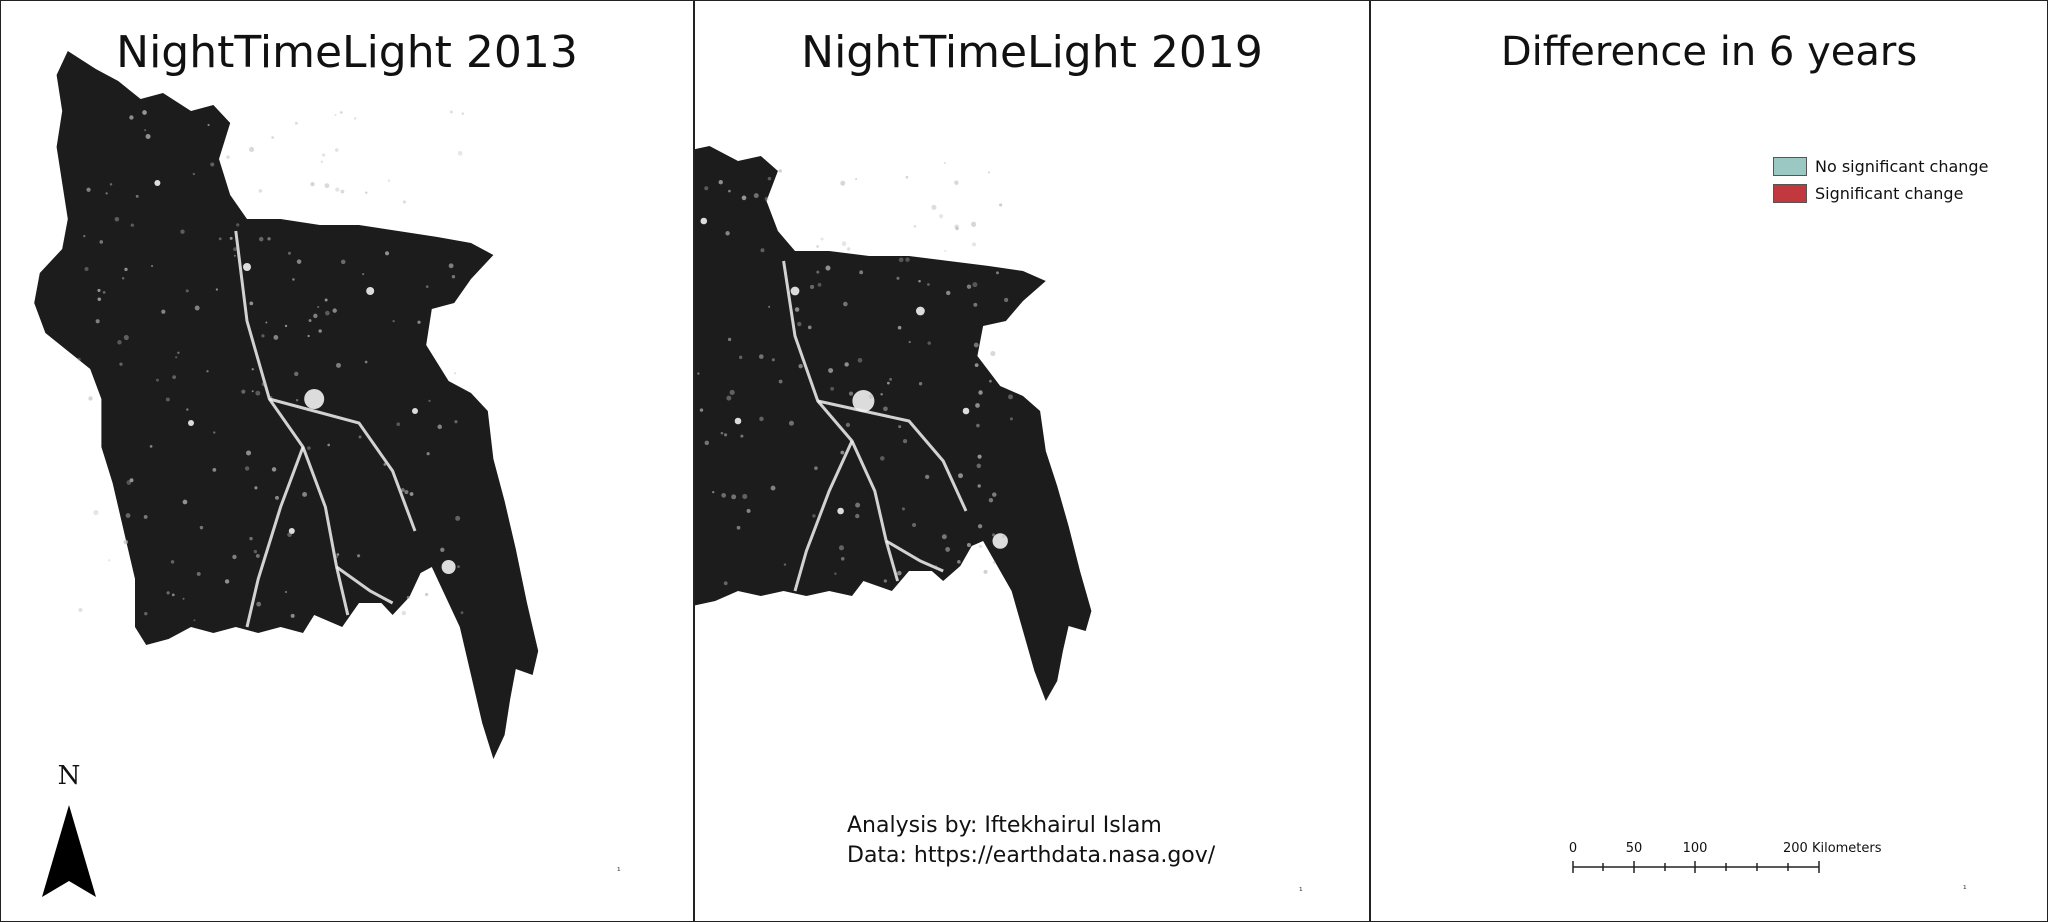  Describe the element at coordinates (347, 52) in the screenshot. I see `panel-title-2013: NightTimeLight 2013` at that location.